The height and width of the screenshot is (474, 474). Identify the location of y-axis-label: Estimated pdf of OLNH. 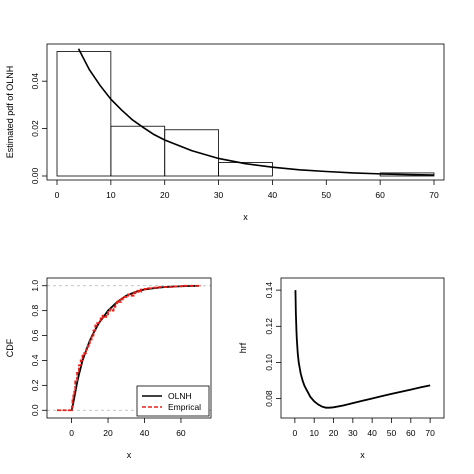
(10, 112).